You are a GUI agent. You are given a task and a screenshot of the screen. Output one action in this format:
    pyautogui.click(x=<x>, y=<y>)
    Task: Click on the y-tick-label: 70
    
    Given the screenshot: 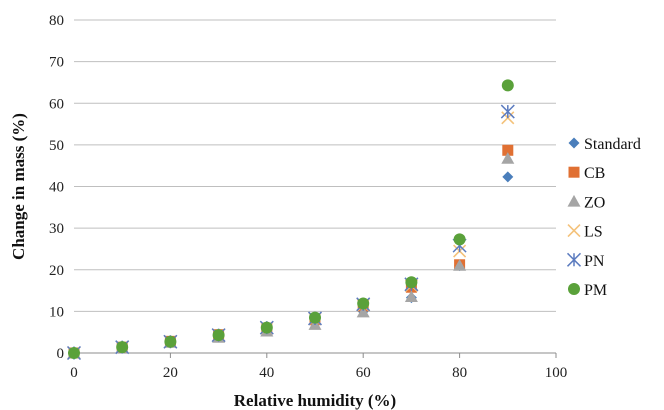 What is the action you would take?
    pyautogui.click(x=56, y=63)
    